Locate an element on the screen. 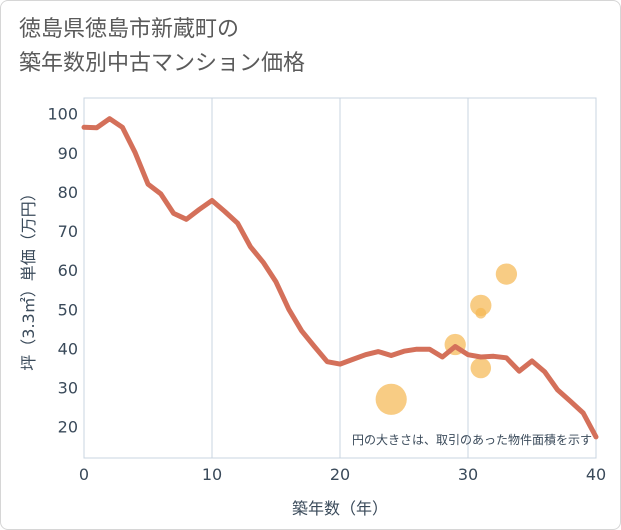  y-tick-60: 60 is located at coordinates (68, 270).